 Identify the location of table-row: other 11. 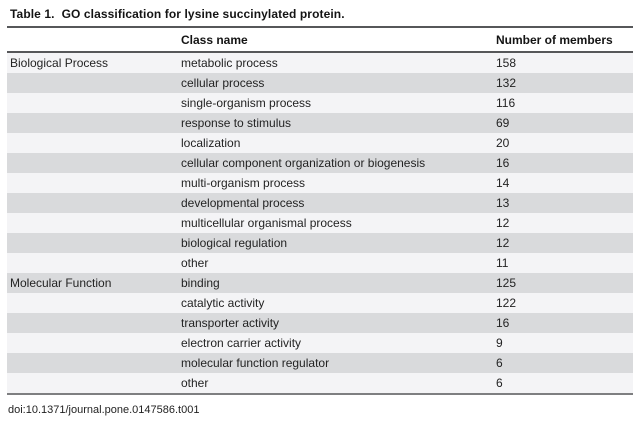
(320, 263).